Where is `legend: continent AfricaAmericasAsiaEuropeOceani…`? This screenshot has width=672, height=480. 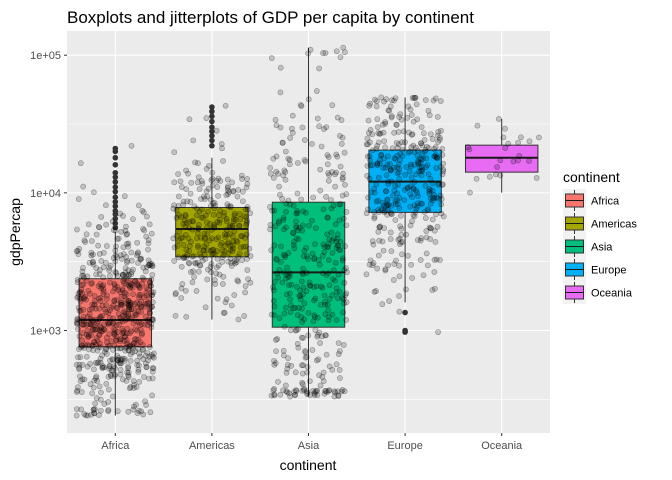 legend: continent AfricaAmericasAsiaEuropeOceani… is located at coordinates (600, 236).